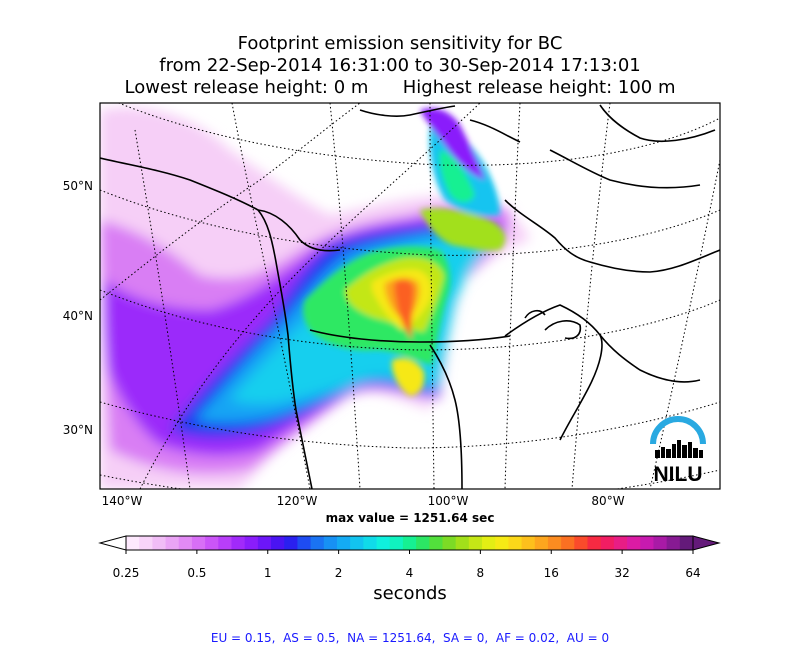 The height and width of the screenshot is (650, 800). Describe the element at coordinates (78, 430) in the screenshot. I see `y-tick-label: 30°N` at that location.